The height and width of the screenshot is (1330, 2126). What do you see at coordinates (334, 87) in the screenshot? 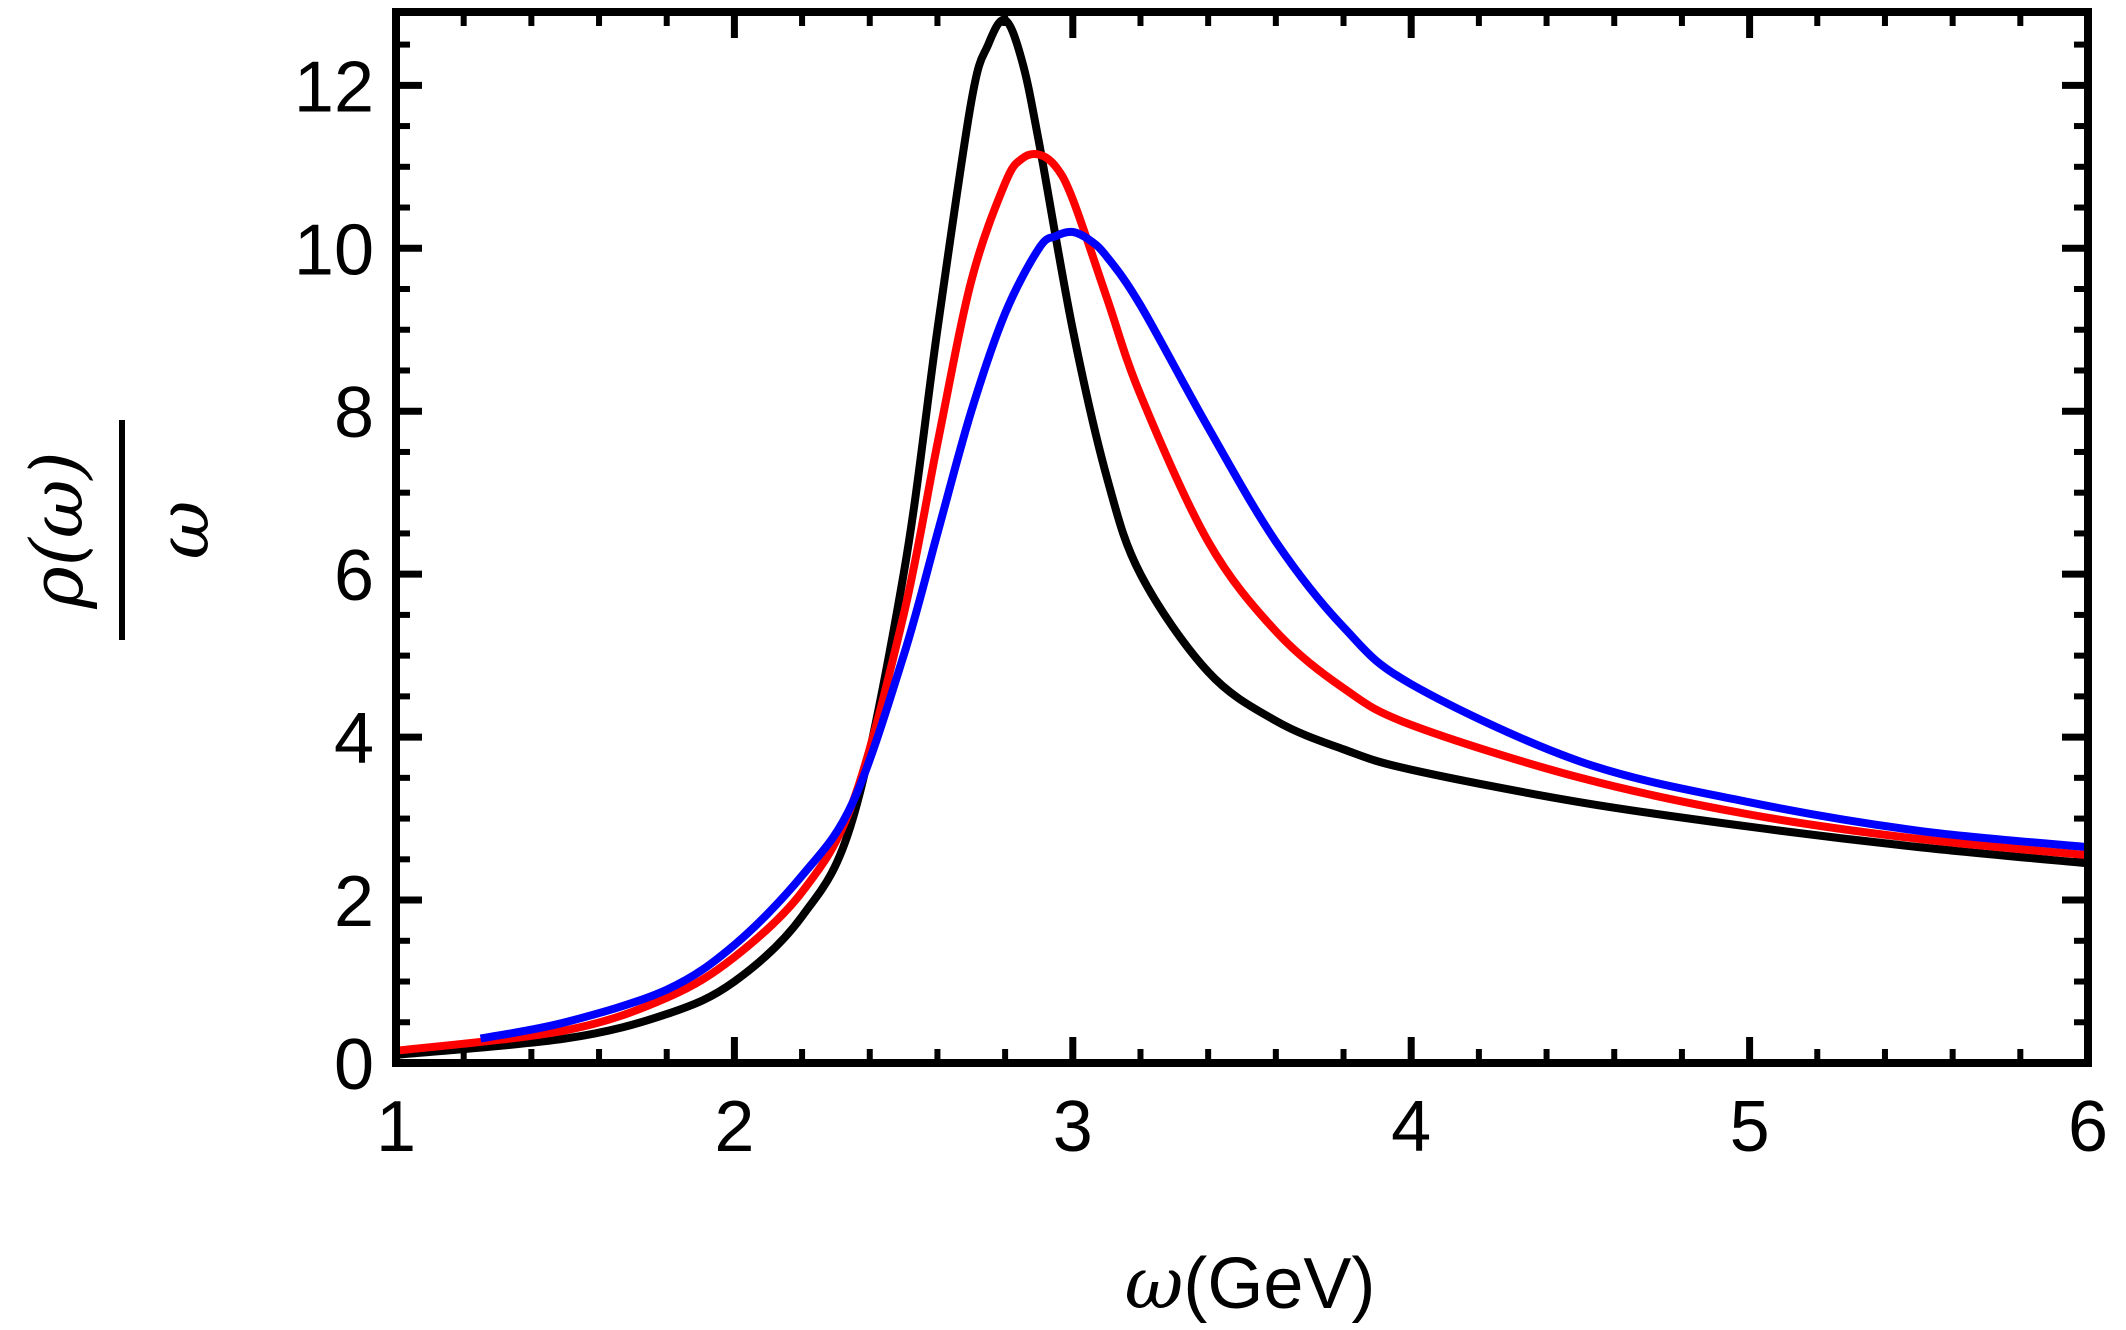
I see `y-tick-label: 12` at bounding box center [334, 87].